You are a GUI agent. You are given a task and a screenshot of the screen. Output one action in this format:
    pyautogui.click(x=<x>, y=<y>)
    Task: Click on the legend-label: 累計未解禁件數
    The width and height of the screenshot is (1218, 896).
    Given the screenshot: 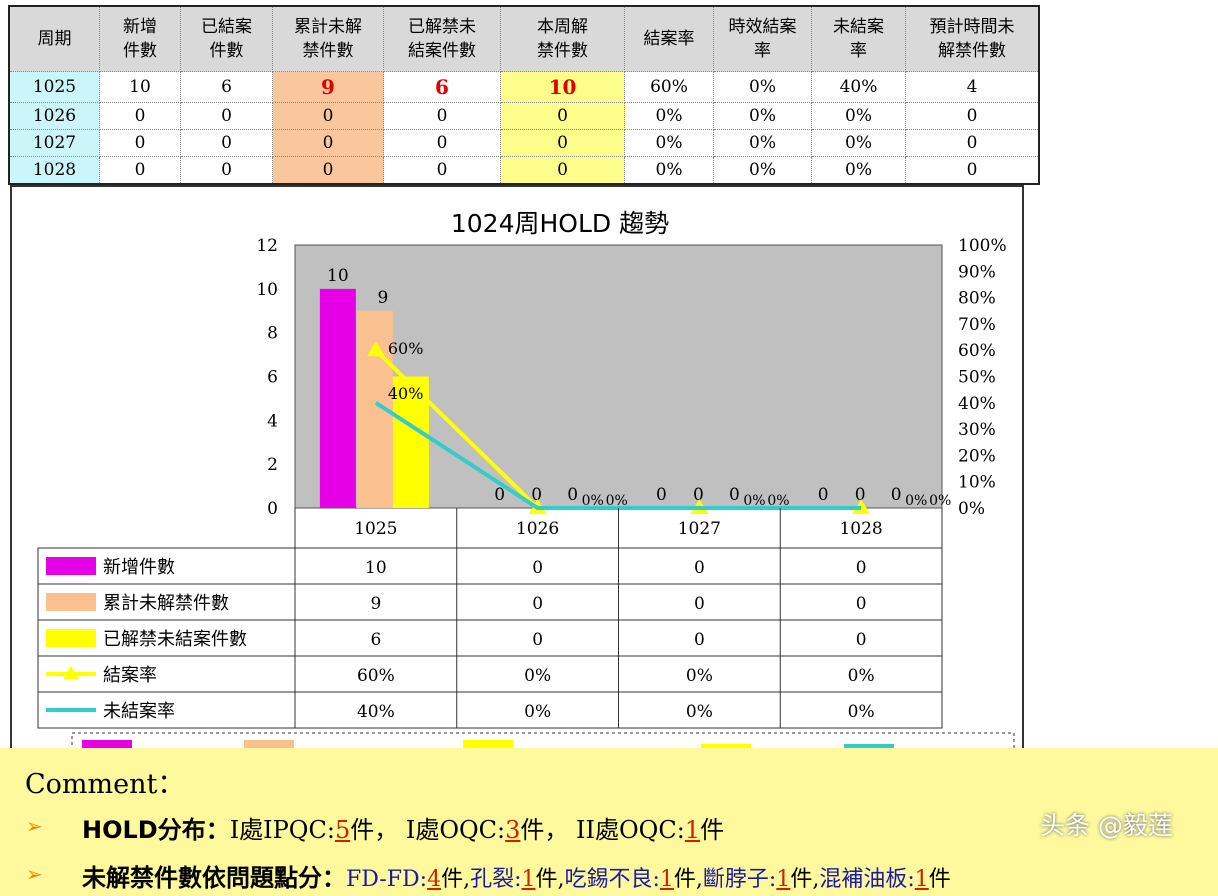 What is the action you would take?
    pyautogui.click(x=166, y=603)
    